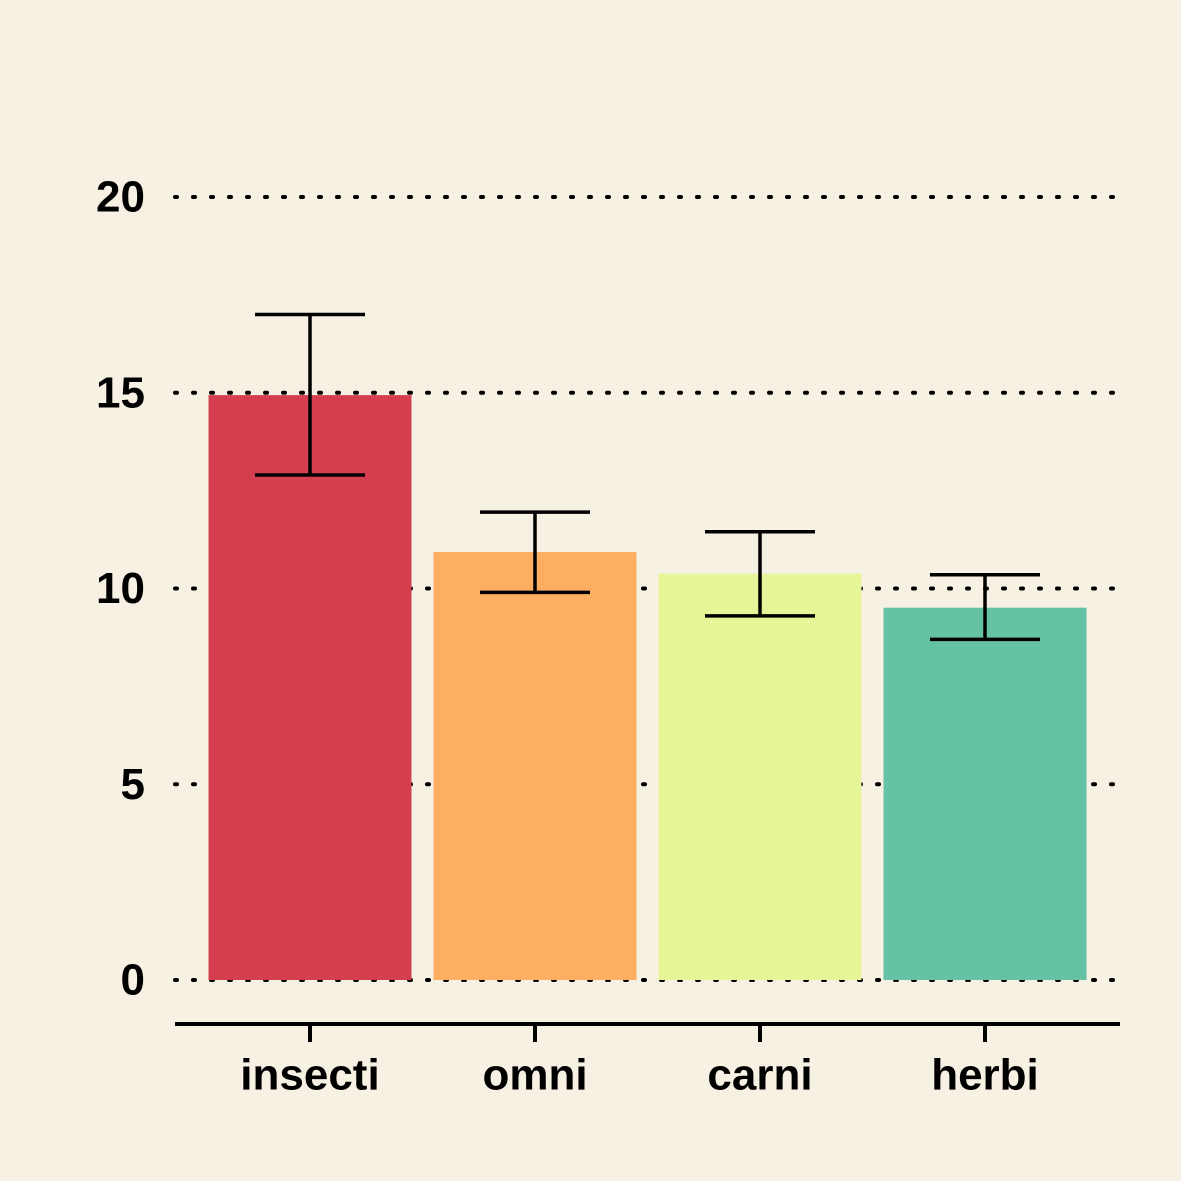 The image size is (1181, 1181). Describe the element at coordinates (985, 607) in the screenshot. I see `error-bar-herbi` at that location.